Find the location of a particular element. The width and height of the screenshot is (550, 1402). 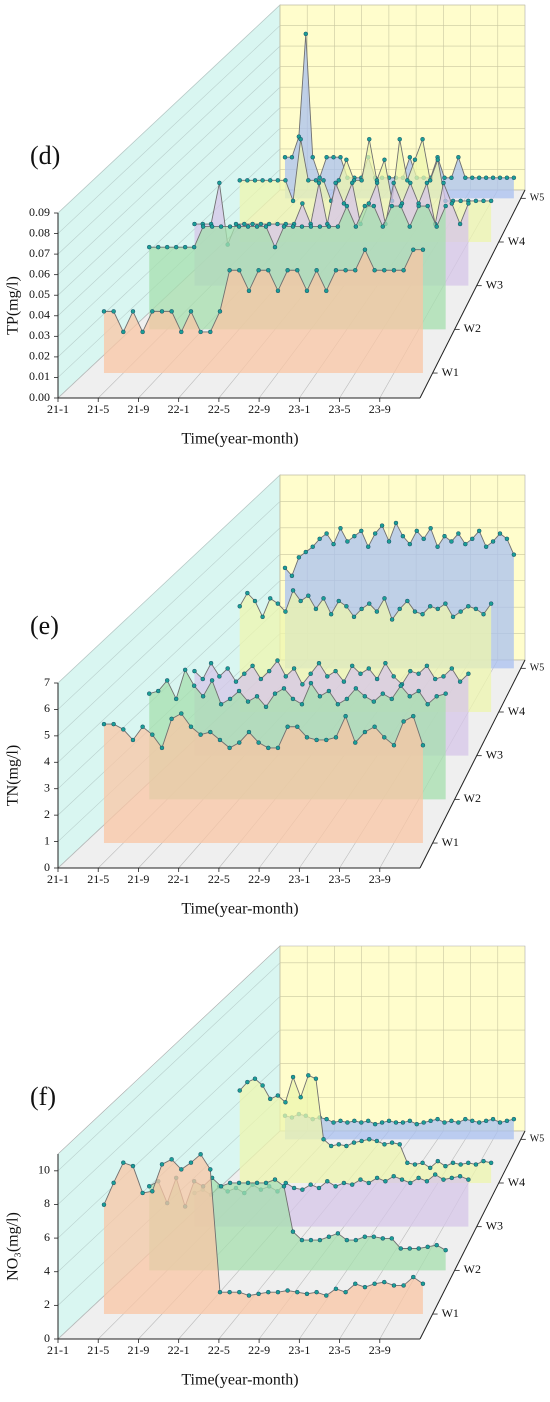

series-label: W2 is located at coordinates (472, 798).